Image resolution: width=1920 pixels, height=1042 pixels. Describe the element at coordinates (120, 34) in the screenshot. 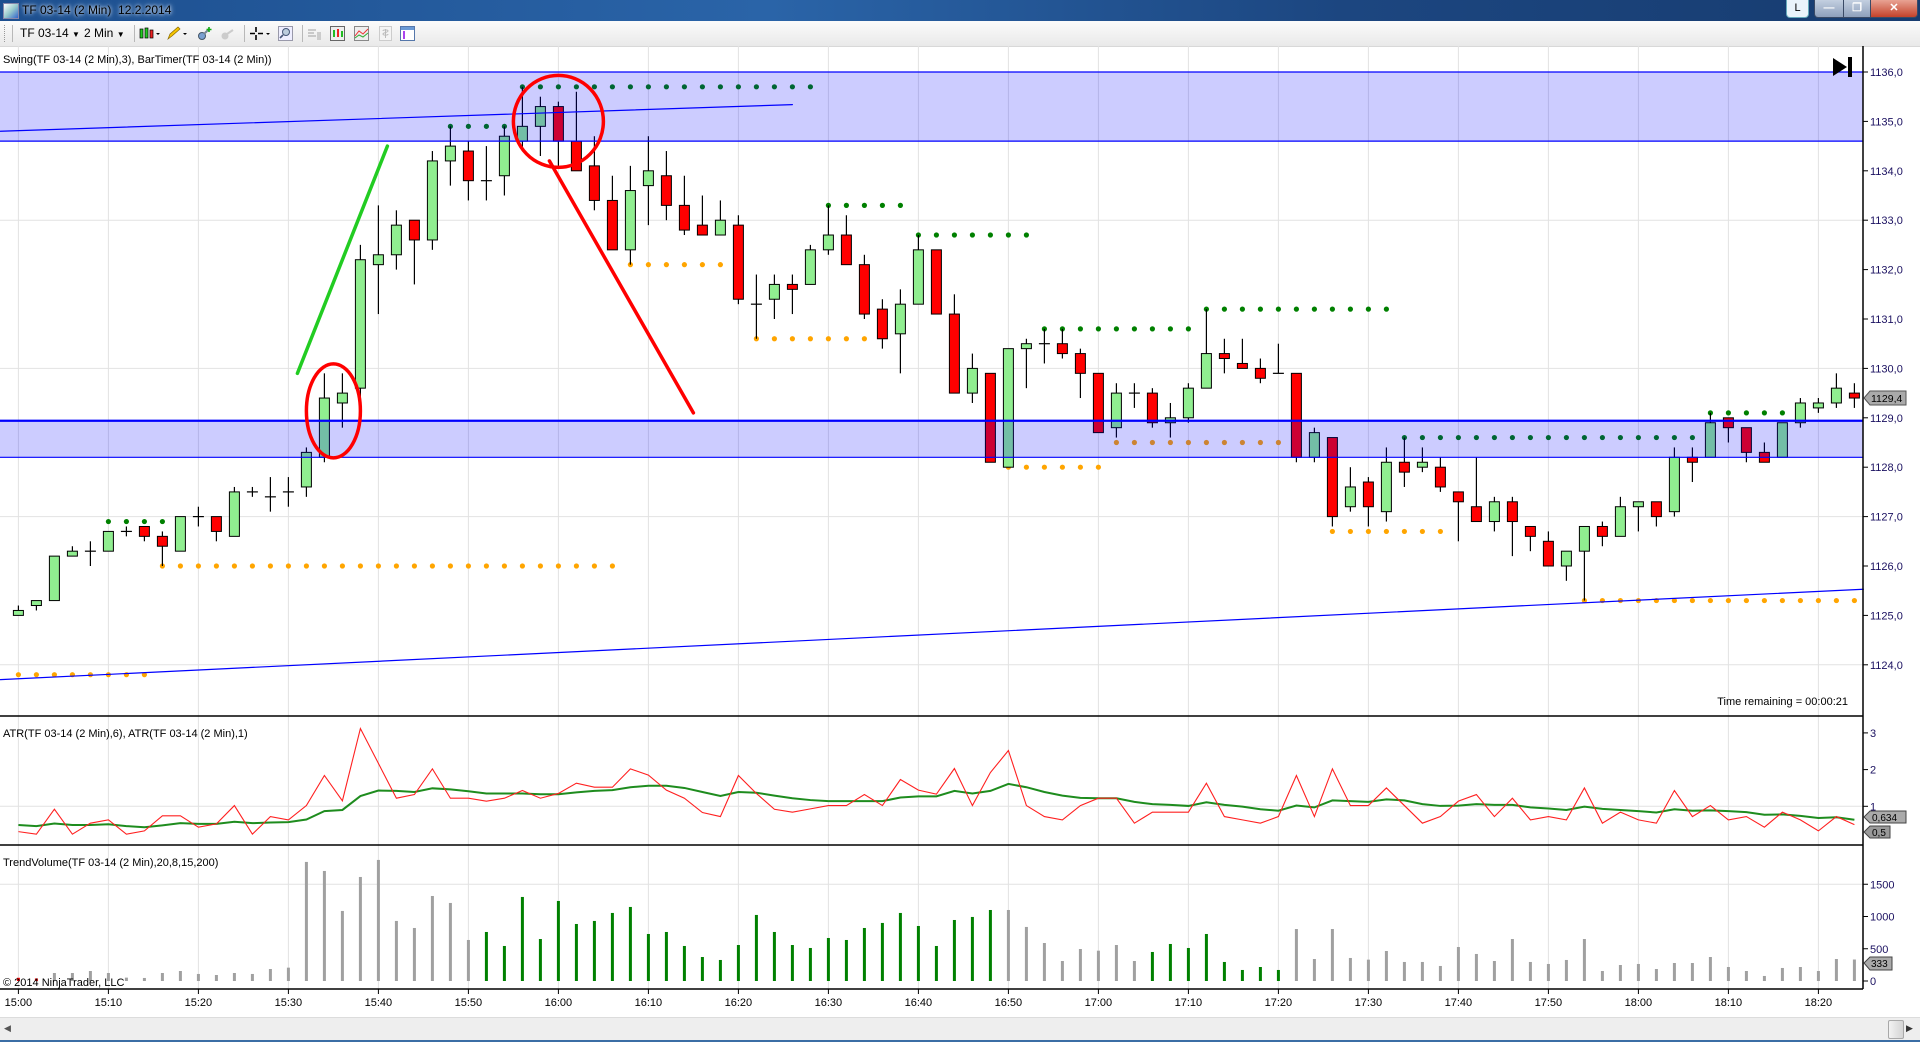

I see `chevron-down-icon: ▼` at that location.